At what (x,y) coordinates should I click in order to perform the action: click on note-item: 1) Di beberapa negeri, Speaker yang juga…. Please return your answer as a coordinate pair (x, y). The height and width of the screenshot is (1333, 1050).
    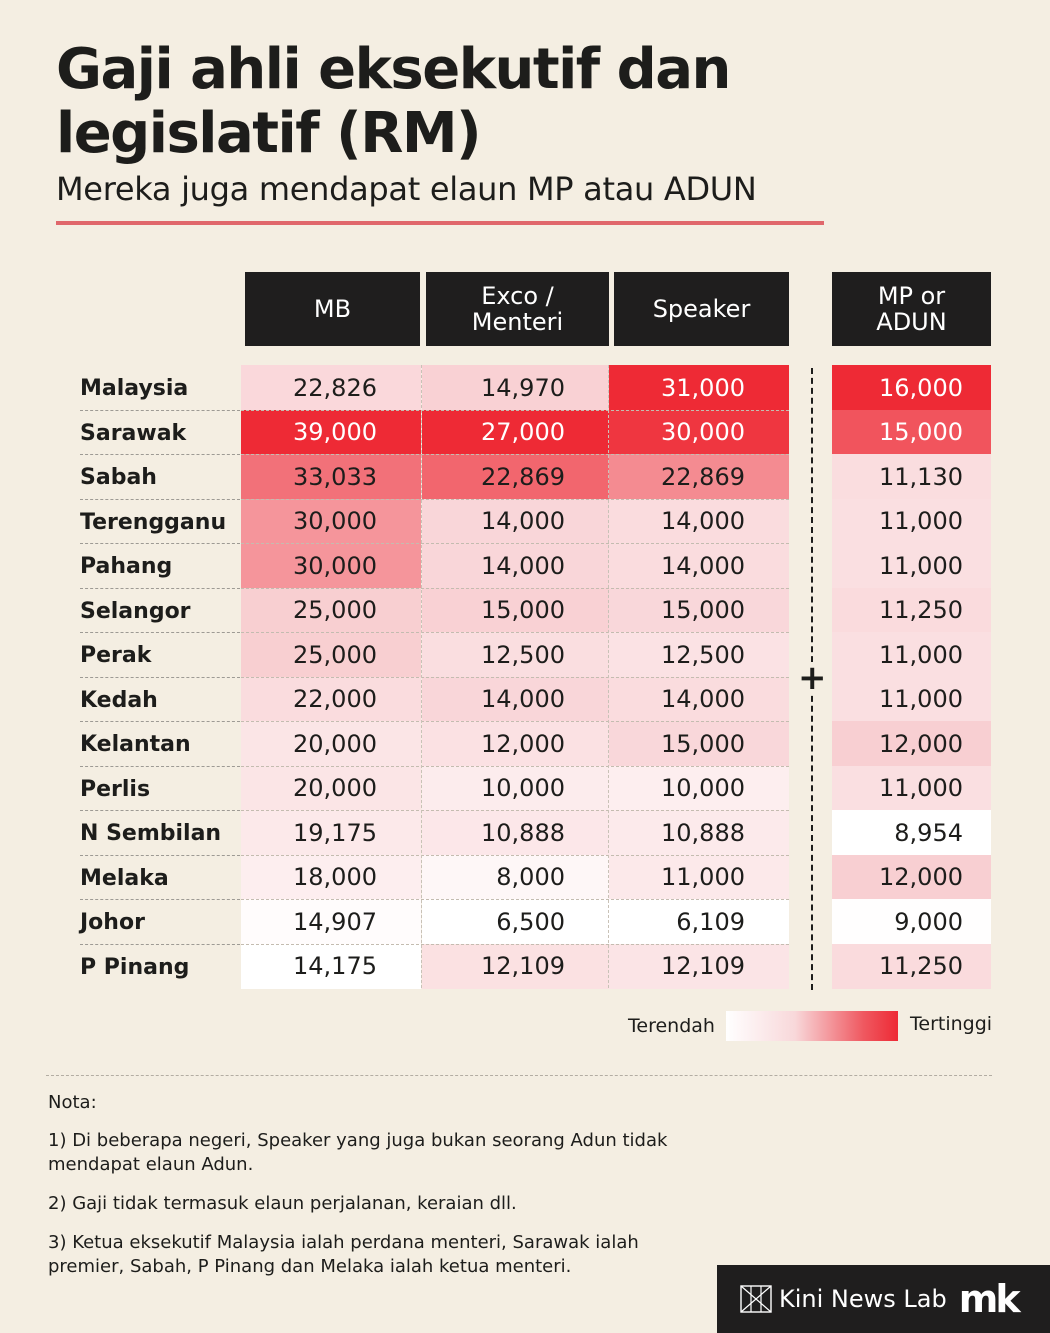
    Looking at the image, I should click on (358, 1152).